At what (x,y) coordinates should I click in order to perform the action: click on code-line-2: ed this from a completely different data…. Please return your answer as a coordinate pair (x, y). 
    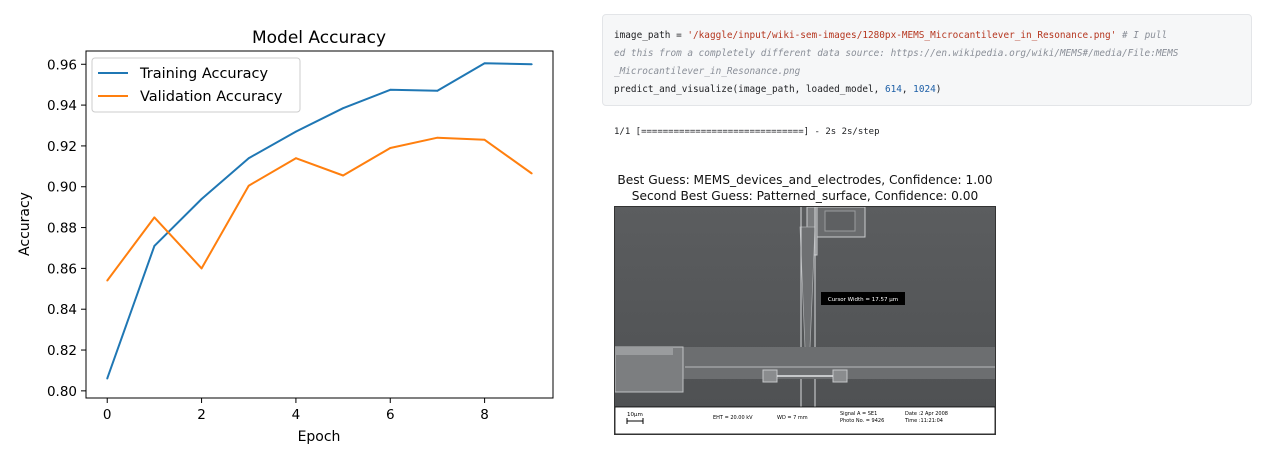
    Looking at the image, I should click on (926, 54).